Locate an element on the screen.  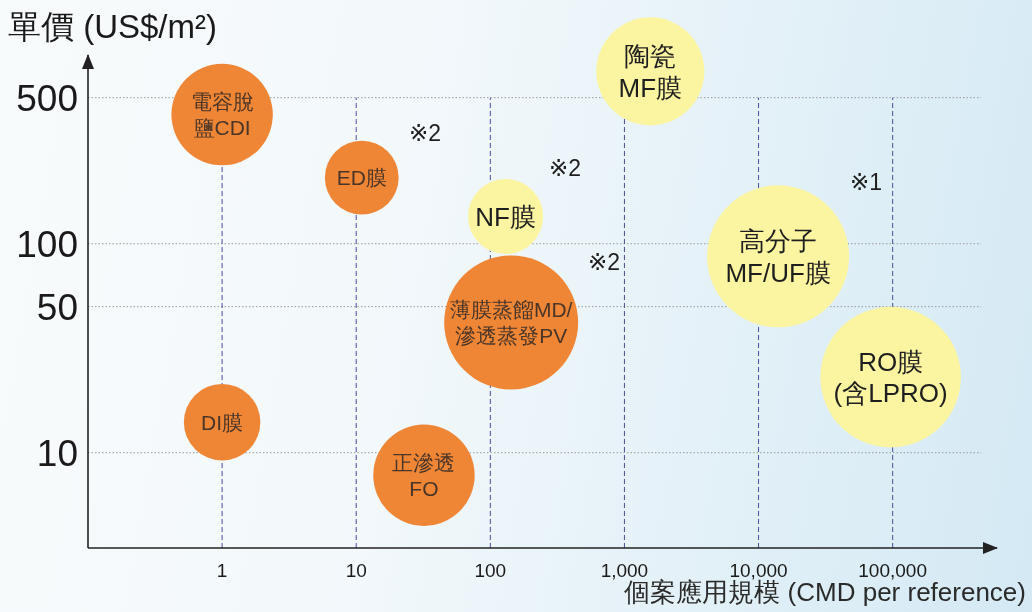
x-tick-label: 1,000 is located at coordinates (624, 570).